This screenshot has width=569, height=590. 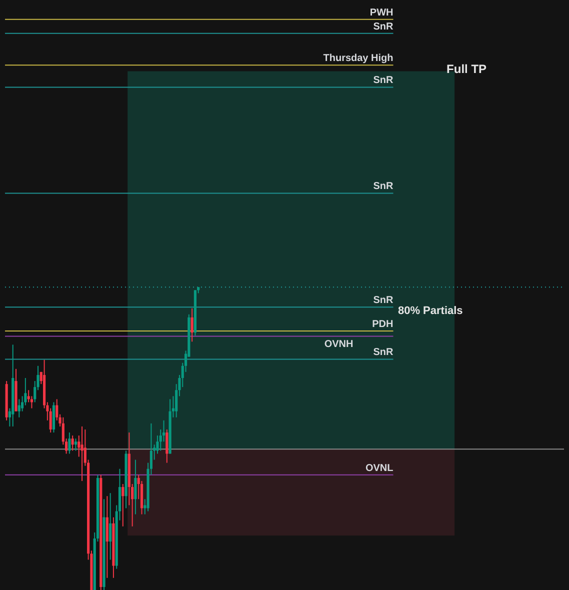 What do you see at coordinates (383, 324) in the screenshot?
I see `ref-line-label: PDH` at bounding box center [383, 324].